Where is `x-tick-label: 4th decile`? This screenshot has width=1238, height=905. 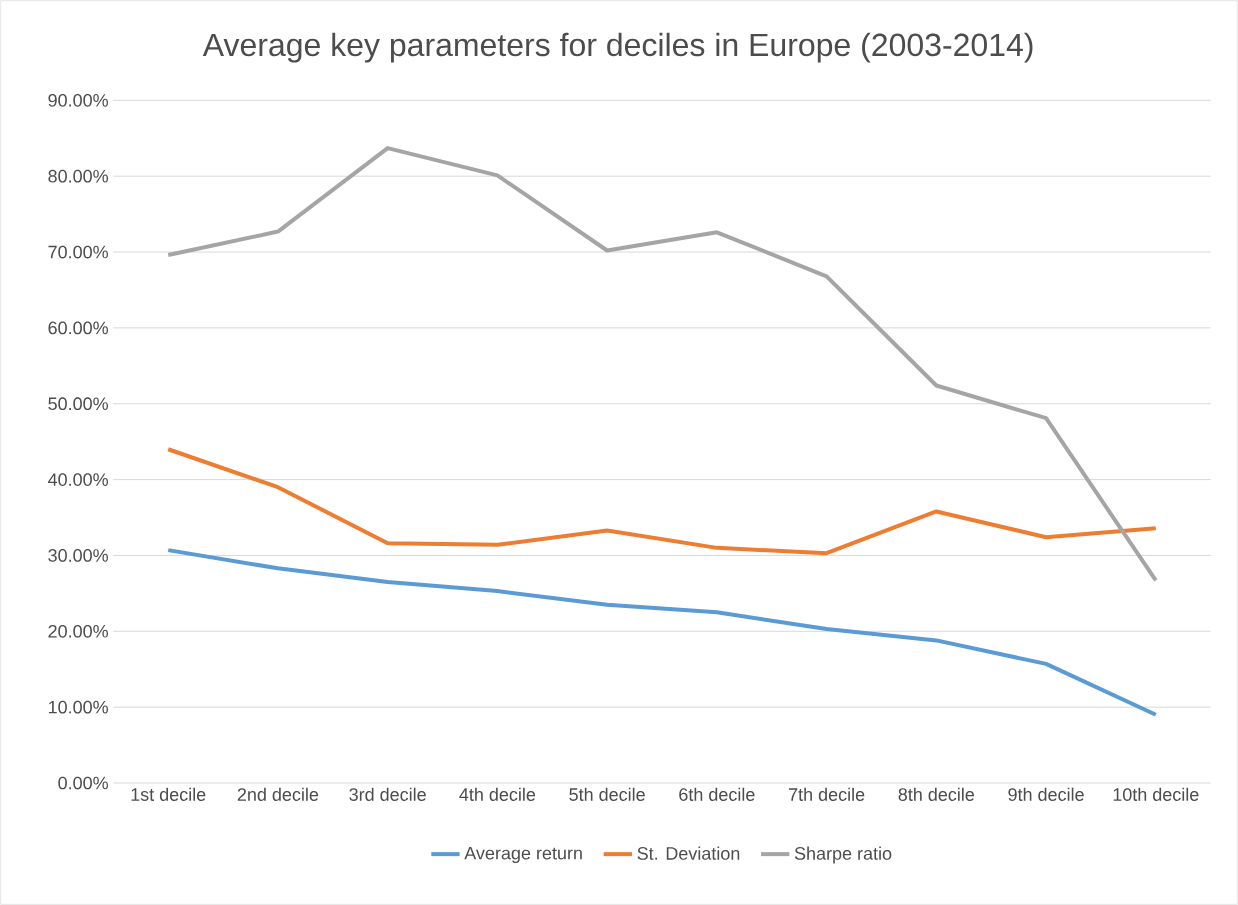 x-tick-label: 4th decile is located at coordinates (497, 794).